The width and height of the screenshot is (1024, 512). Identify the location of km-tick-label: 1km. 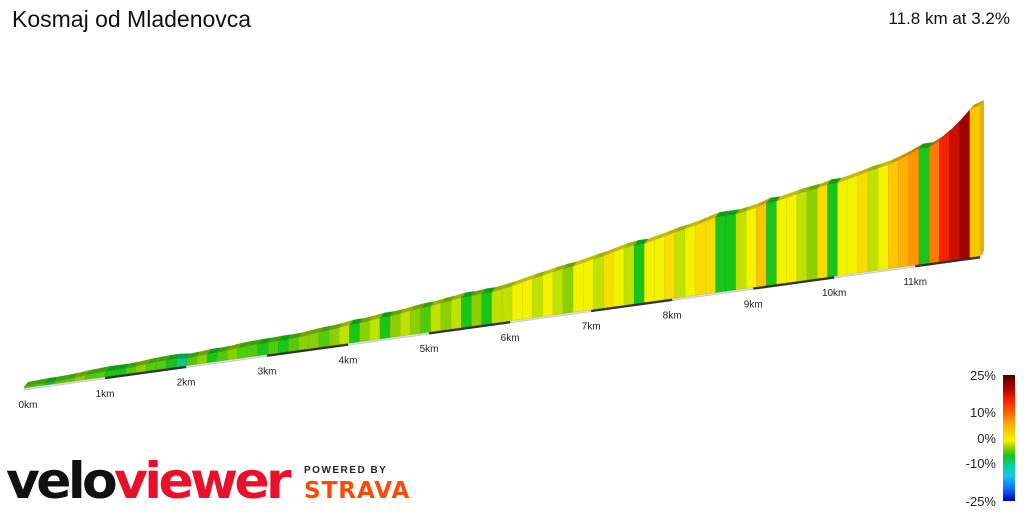
(105, 394).